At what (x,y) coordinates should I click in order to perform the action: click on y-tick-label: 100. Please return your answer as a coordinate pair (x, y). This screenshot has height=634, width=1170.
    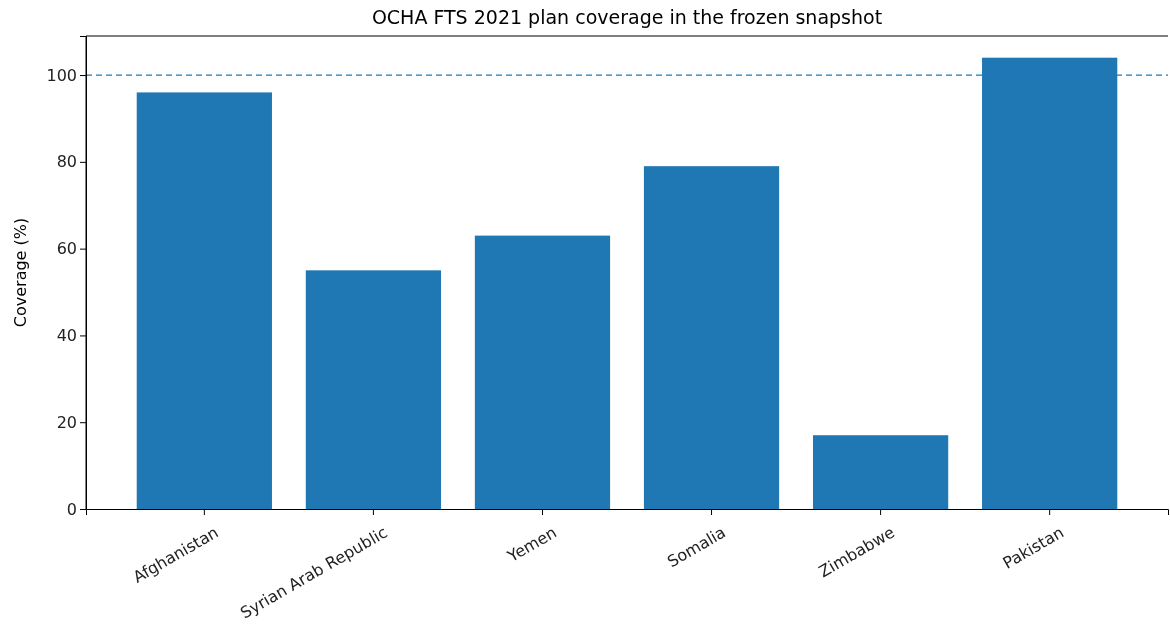
    Looking at the image, I should click on (61, 75).